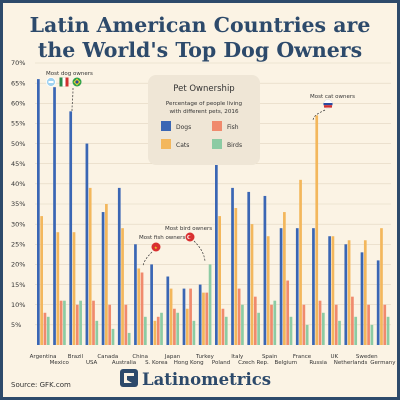 The width and height of the screenshot is (400, 400). I want to click on legend-label-dogs: Dogs, so click(183, 127).